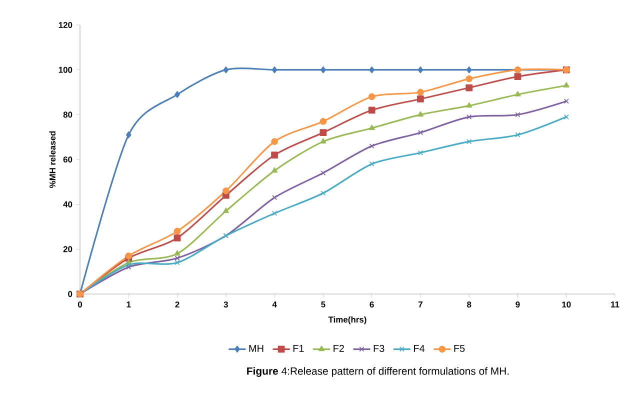 The height and width of the screenshot is (407, 632). What do you see at coordinates (518, 305) in the screenshot?
I see `x-tick-label: 9` at bounding box center [518, 305].